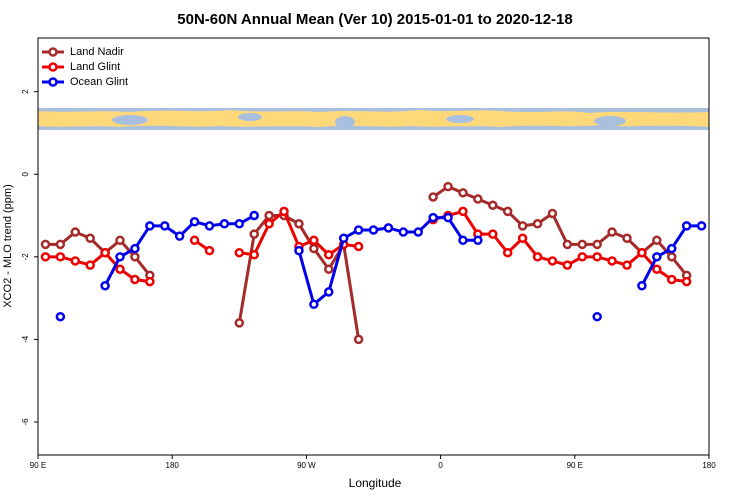  I want to click on series-line, so click(366, 246).